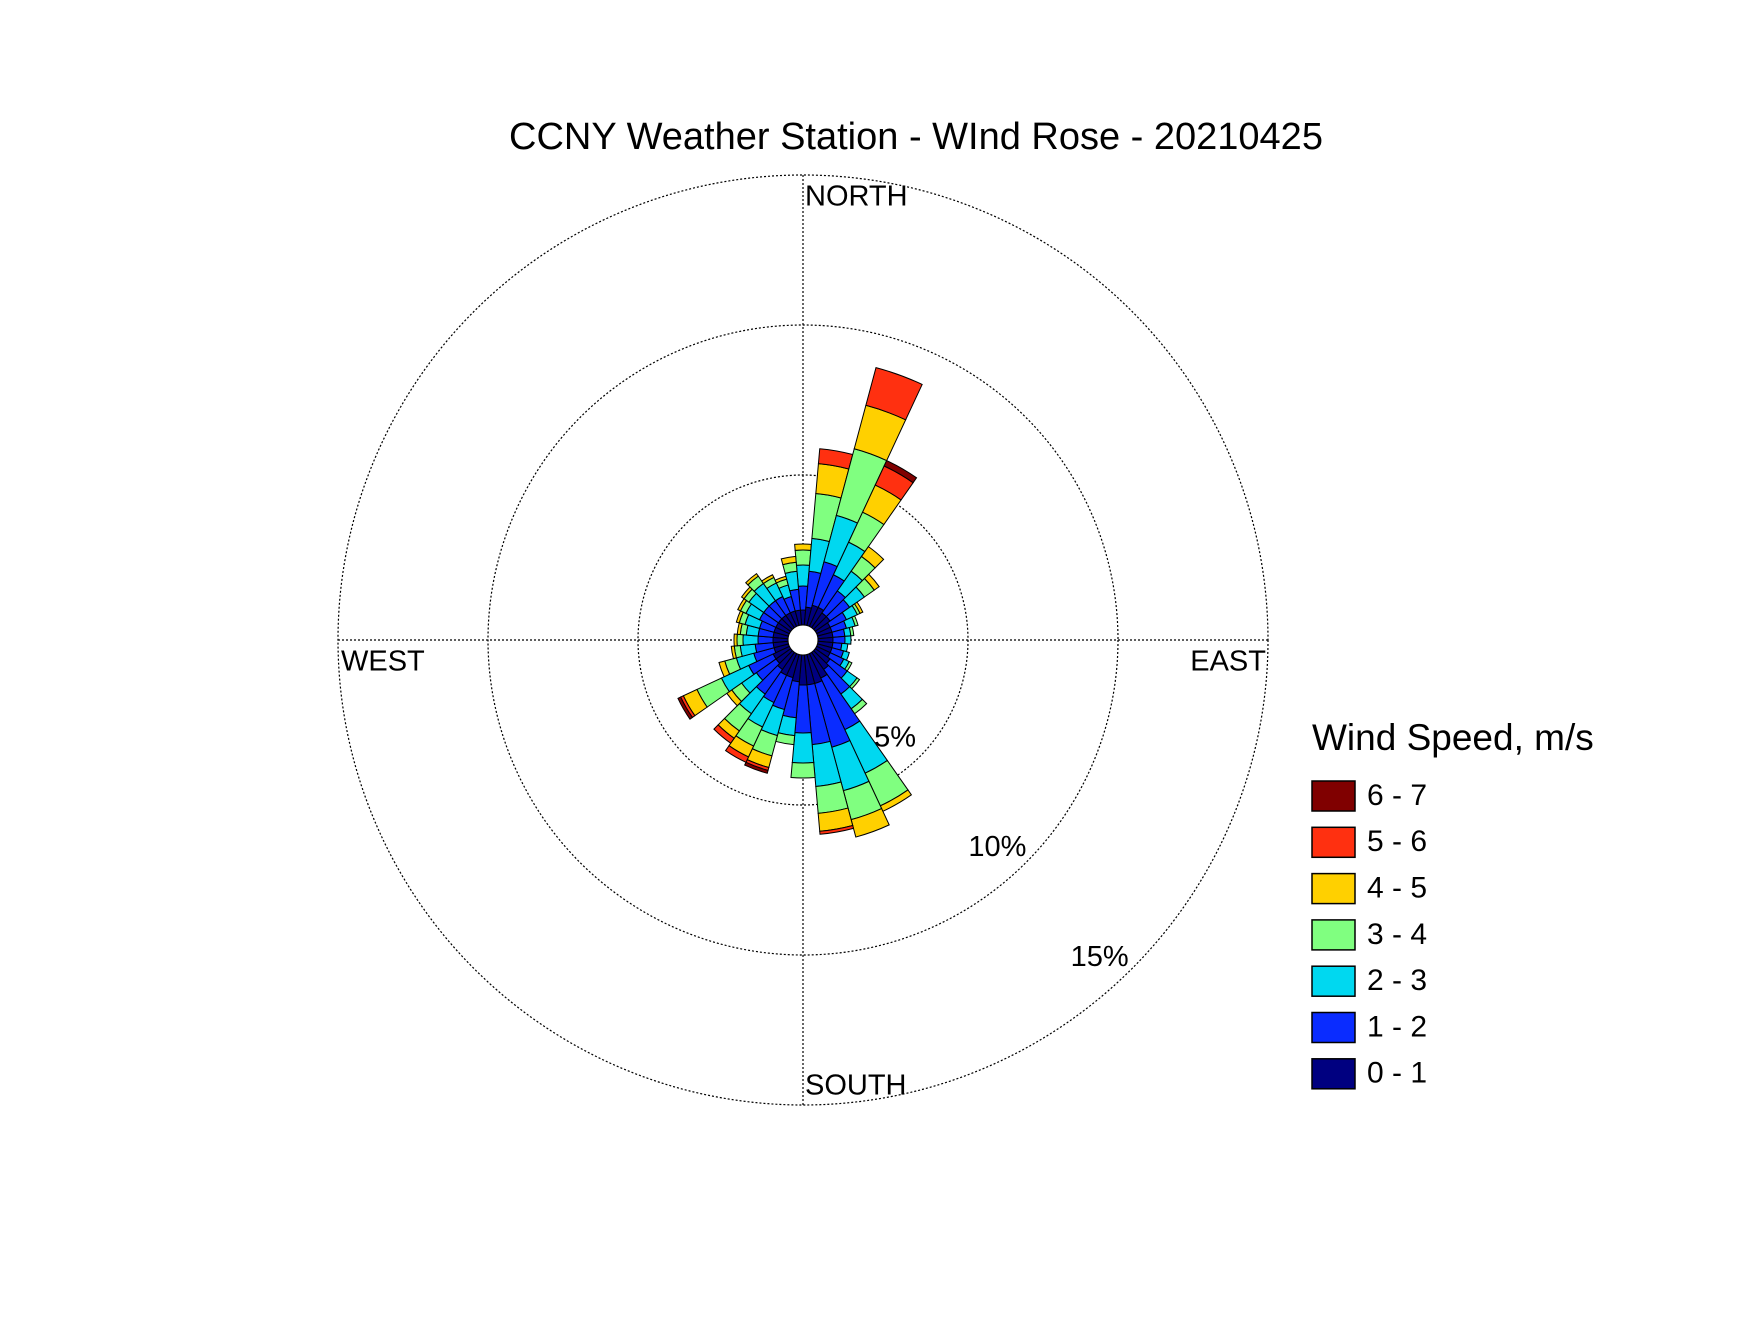 Image resolution: width=1750 pixels, height=1318 pixels. I want to click on direction-label: SOUTH, so click(856, 1086).